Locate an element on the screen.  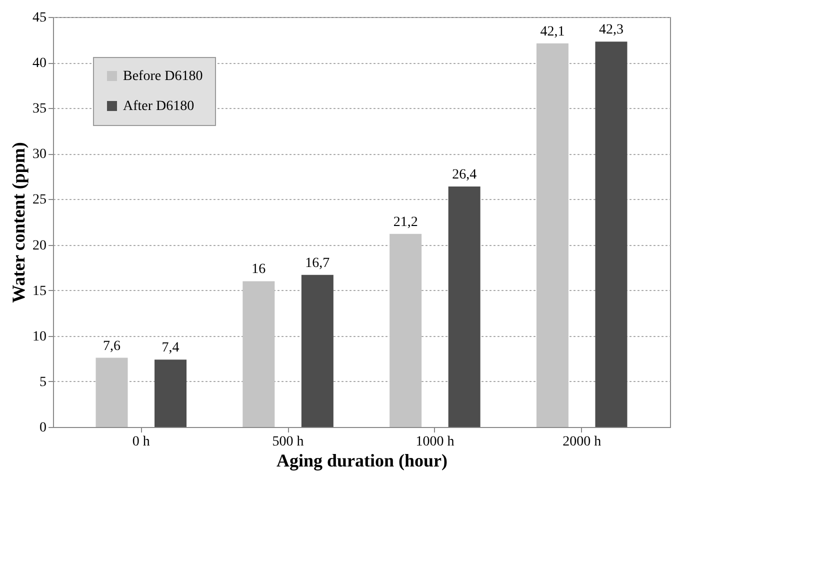
data-label: 42,3 is located at coordinates (611, 30).